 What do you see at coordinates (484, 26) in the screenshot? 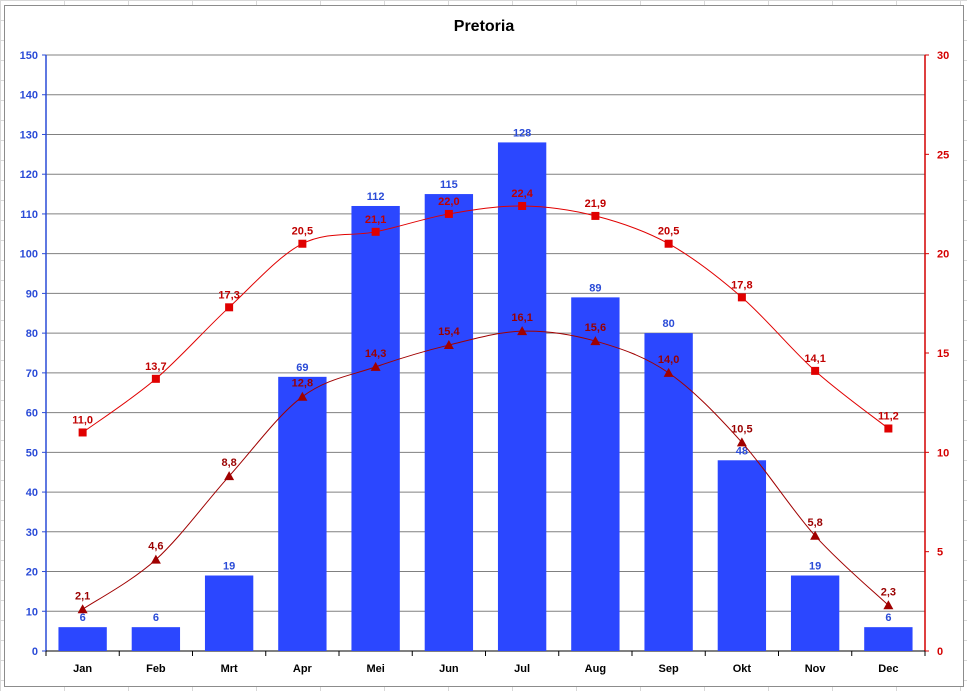
I see `chart-title: Pretoria` at bounding box center [484, 26].